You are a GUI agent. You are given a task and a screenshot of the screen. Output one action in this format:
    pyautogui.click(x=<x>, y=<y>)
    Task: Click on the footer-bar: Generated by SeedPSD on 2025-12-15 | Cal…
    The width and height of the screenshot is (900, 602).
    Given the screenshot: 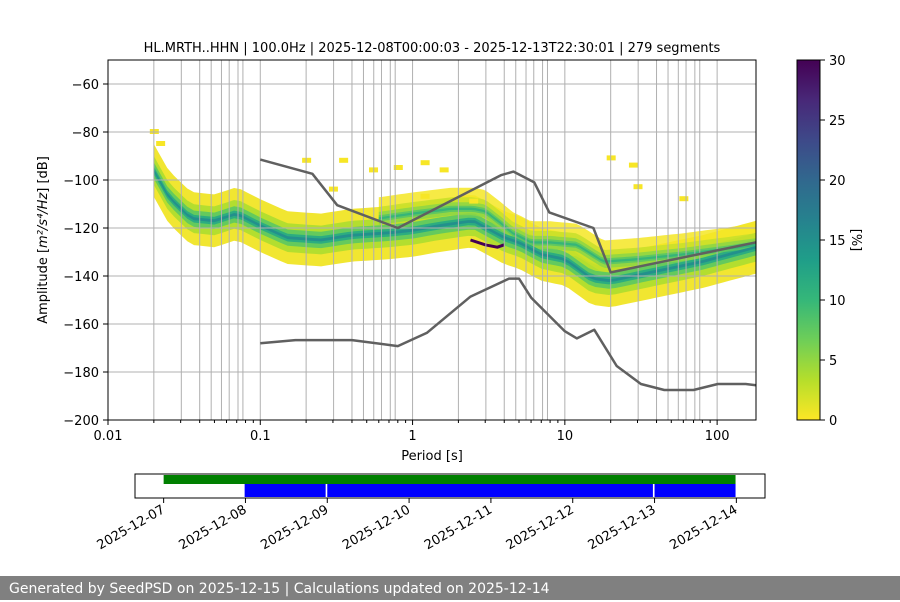 What is the action you would take?
    pyautogui.click(x=450, y=588)
    